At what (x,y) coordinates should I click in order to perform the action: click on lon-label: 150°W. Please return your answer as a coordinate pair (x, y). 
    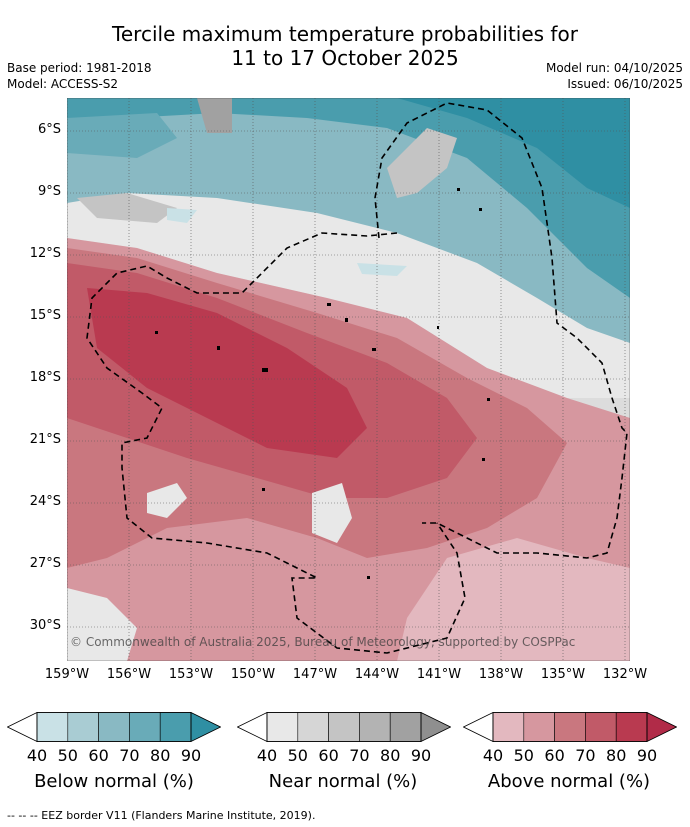
    Looking at the image, I should click on (253, 674).